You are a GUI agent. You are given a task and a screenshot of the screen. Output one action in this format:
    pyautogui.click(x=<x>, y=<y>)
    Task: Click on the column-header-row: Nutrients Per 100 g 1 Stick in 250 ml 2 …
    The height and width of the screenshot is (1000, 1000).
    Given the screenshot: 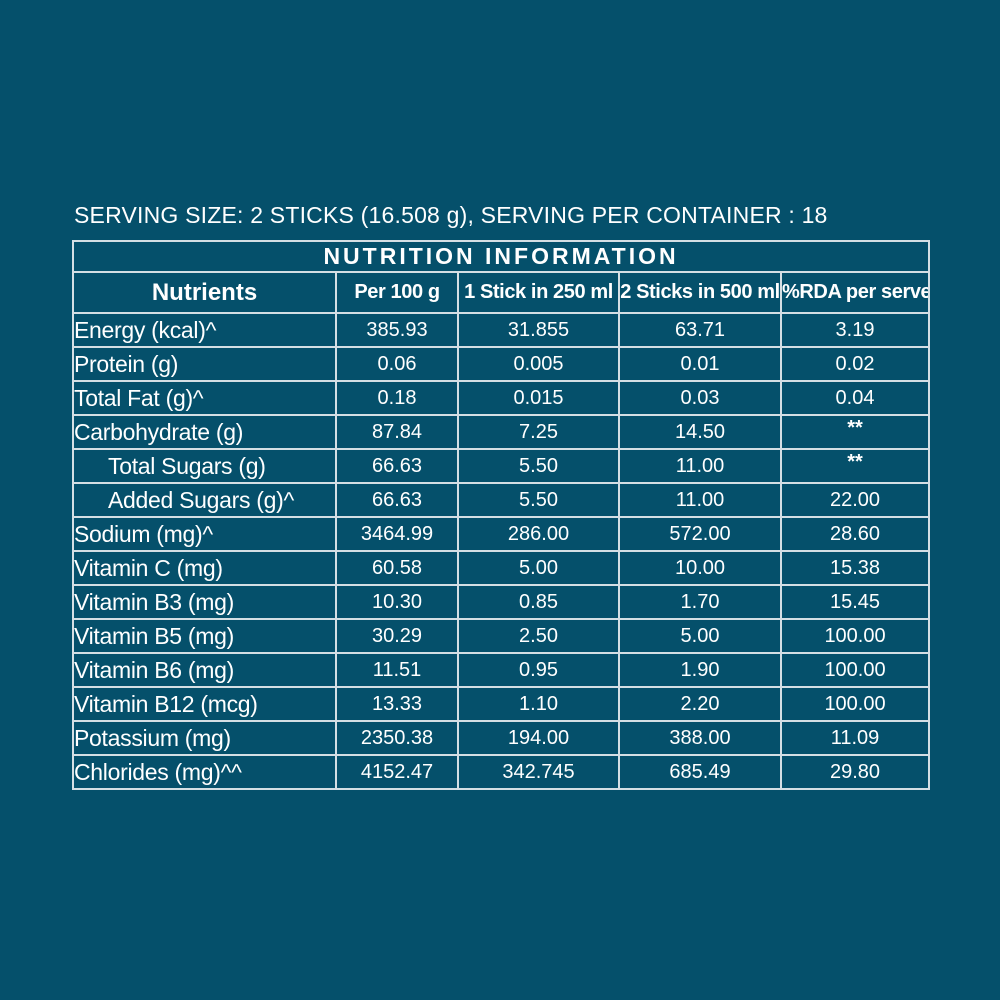 What is the action you would take?
    pyautogui.click(x=501, y=292)
    